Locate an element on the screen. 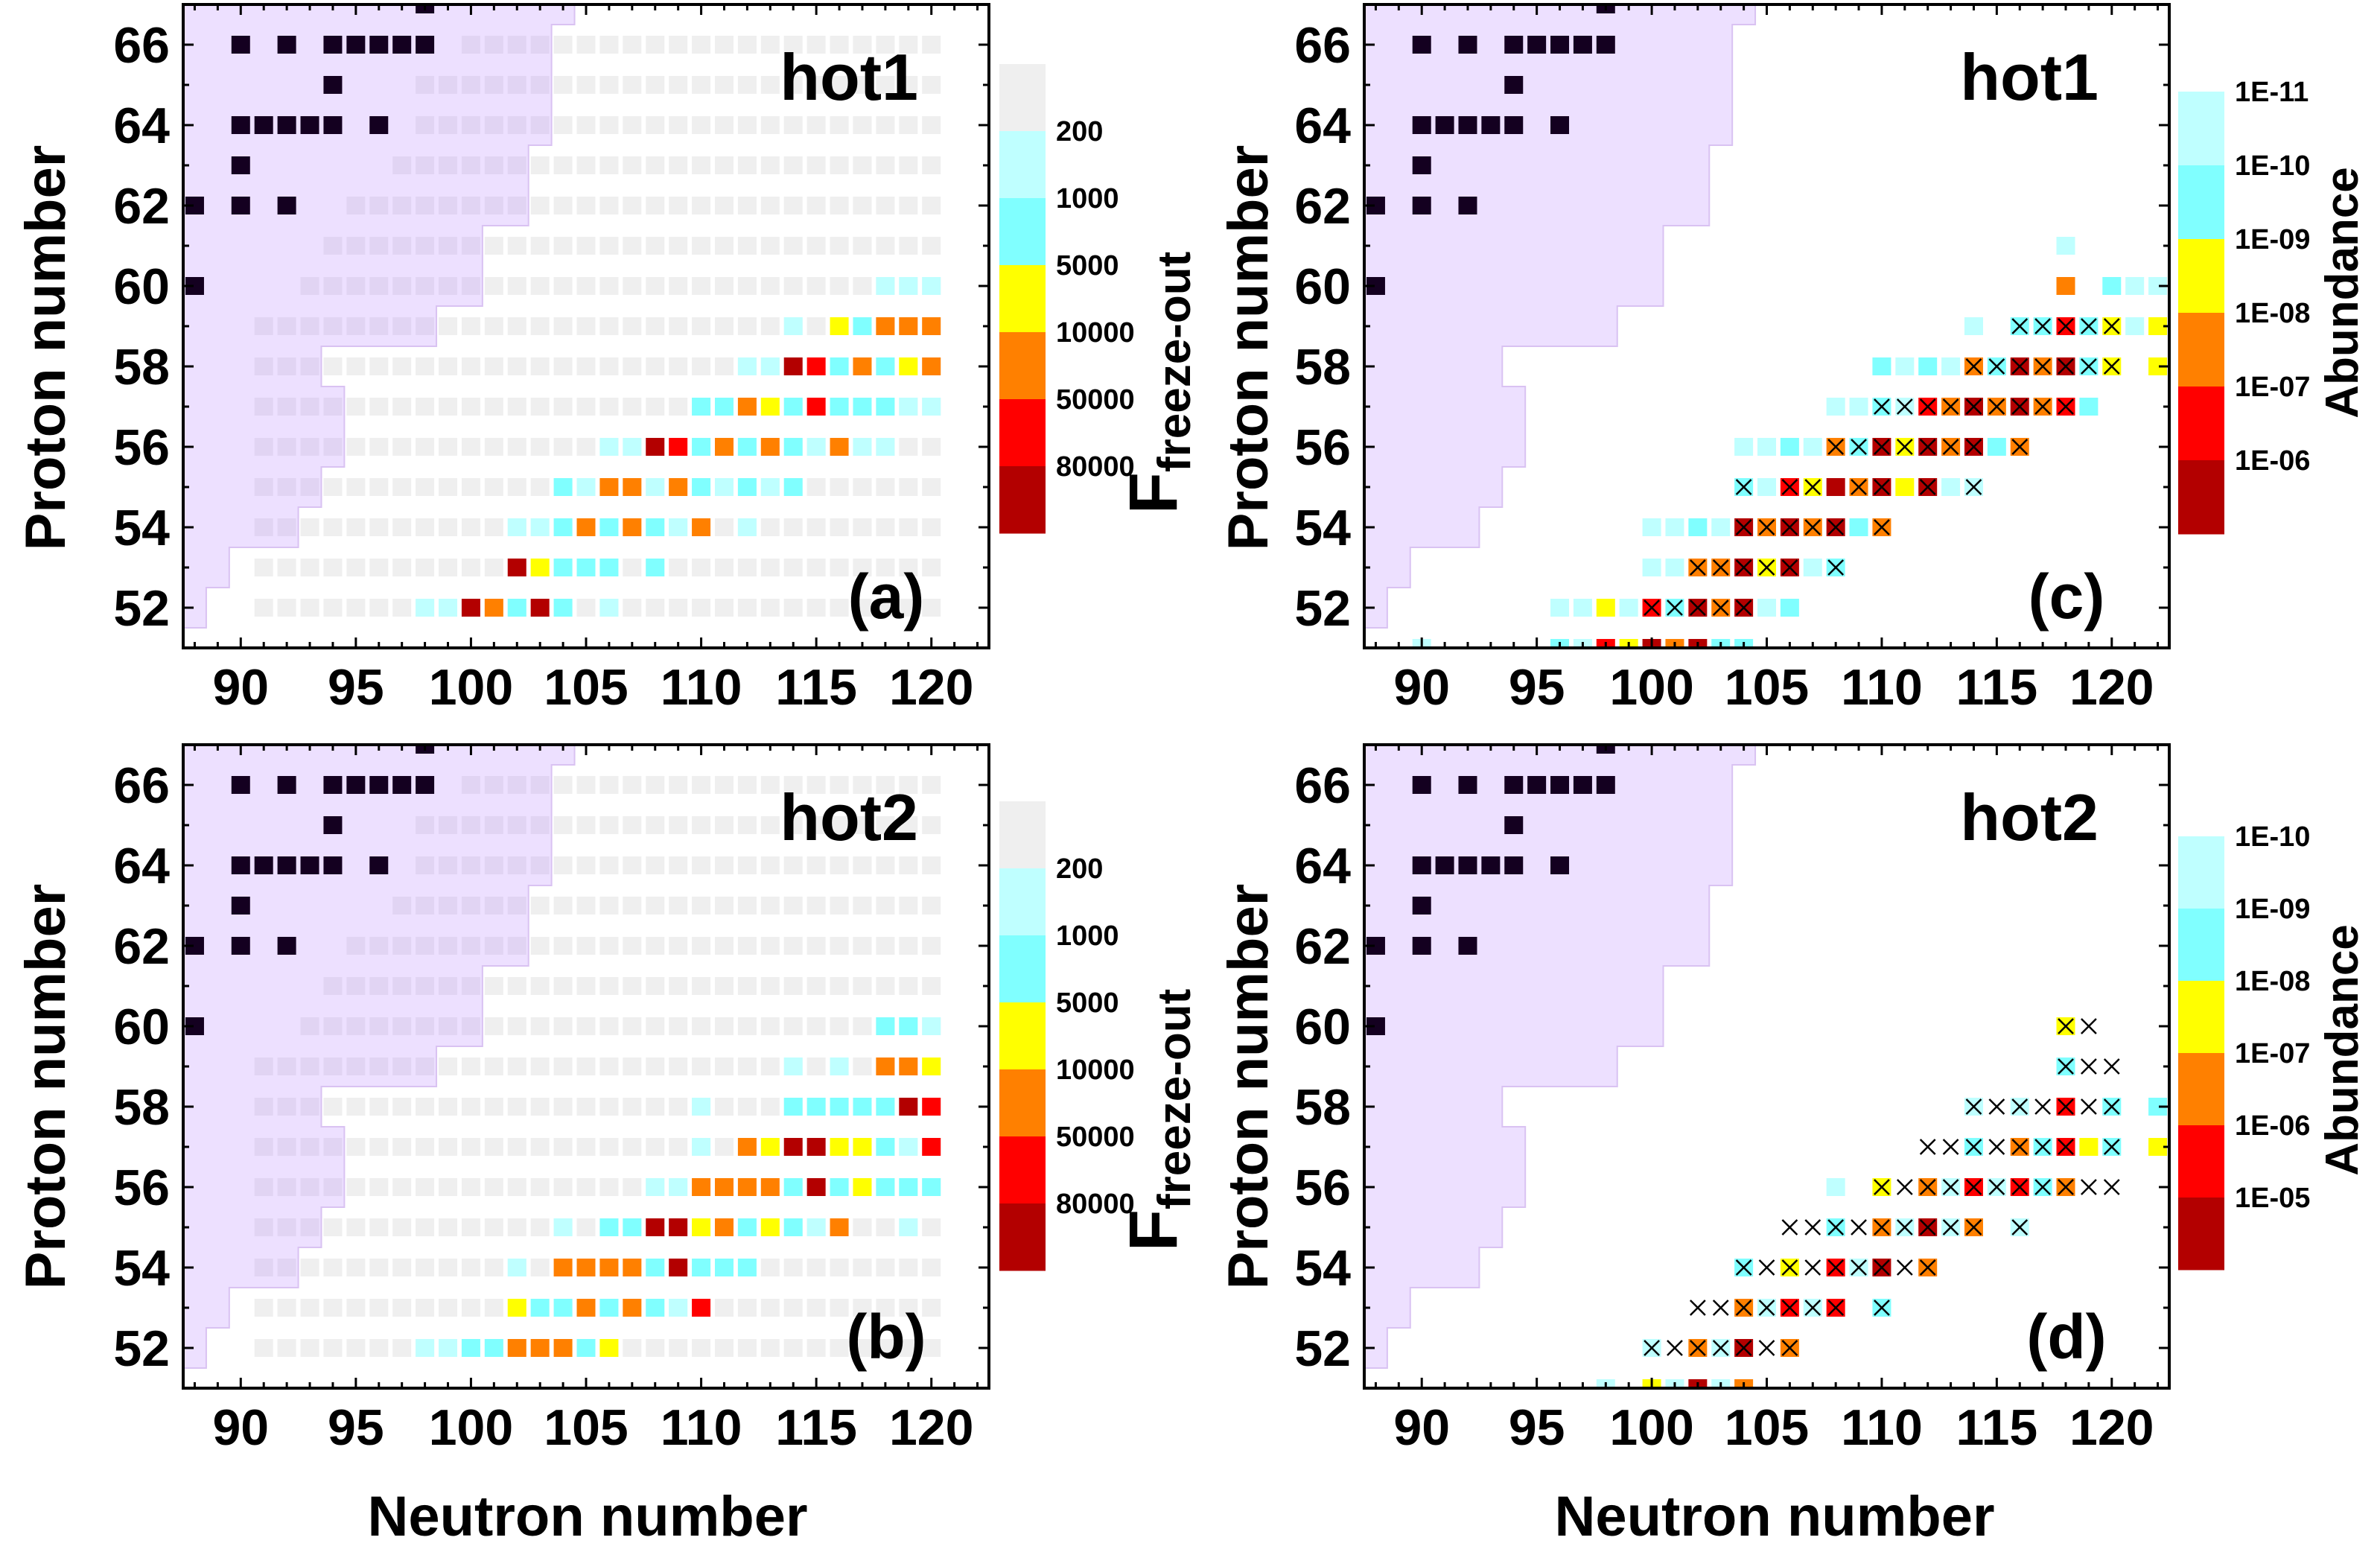  colorbar-tick-label: 1E-07 is located at coordinates (2272, 1053).